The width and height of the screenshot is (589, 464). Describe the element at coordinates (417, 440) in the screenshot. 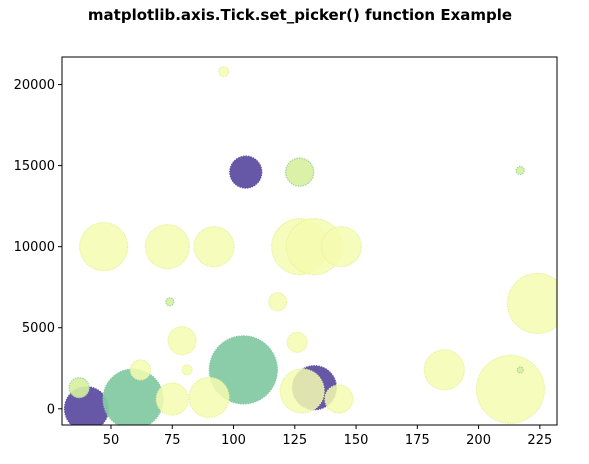

I see `x-tick-label: 175` at that location.